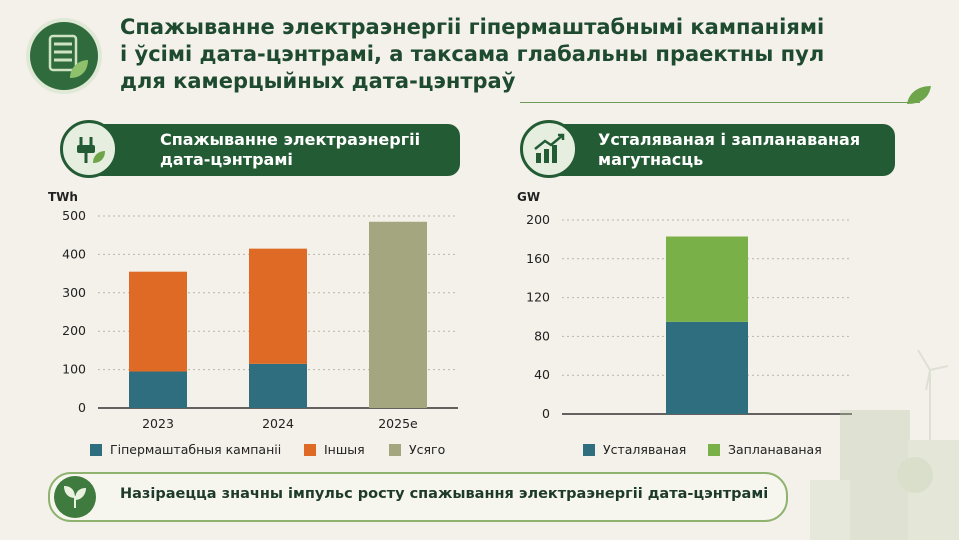 This screenshot has height=540, width=959. What do you see at coordinates (318, 81) in the screenshot?
I see `title-line-3: для камерцыйных дата-цэнтраў` at bounding box center [318, 81].